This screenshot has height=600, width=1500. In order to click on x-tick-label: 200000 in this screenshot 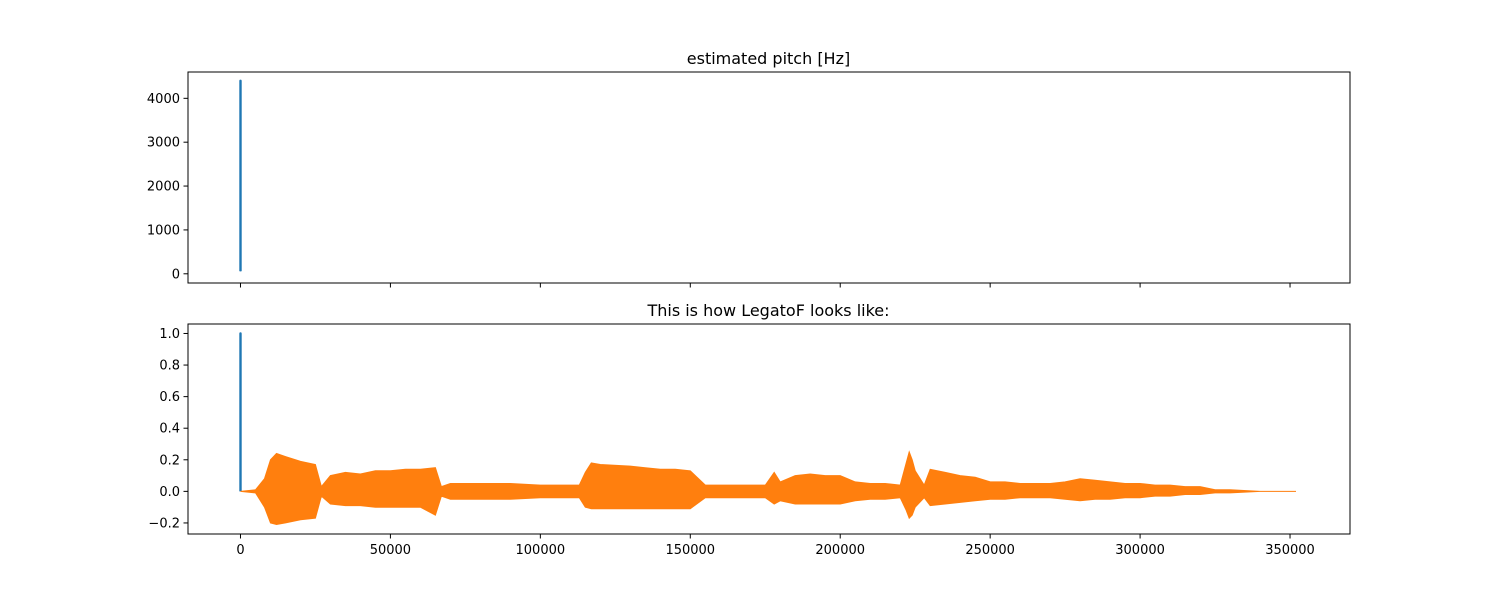, I will do `click(840, 550)`.